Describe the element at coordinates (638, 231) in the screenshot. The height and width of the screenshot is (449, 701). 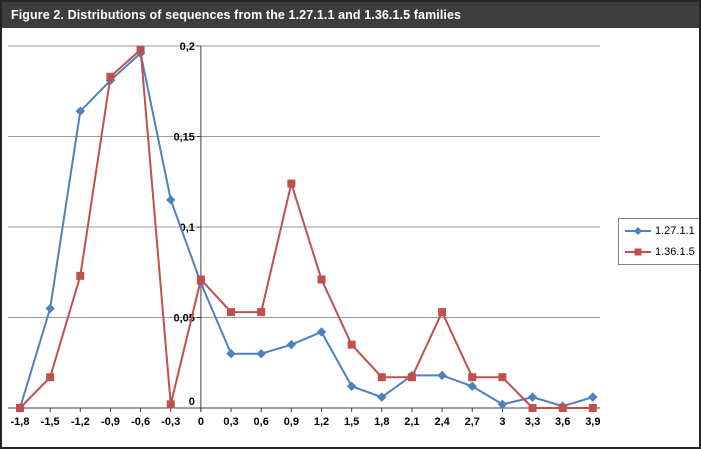
I see `legend-diamond-marker-icon` at that location.